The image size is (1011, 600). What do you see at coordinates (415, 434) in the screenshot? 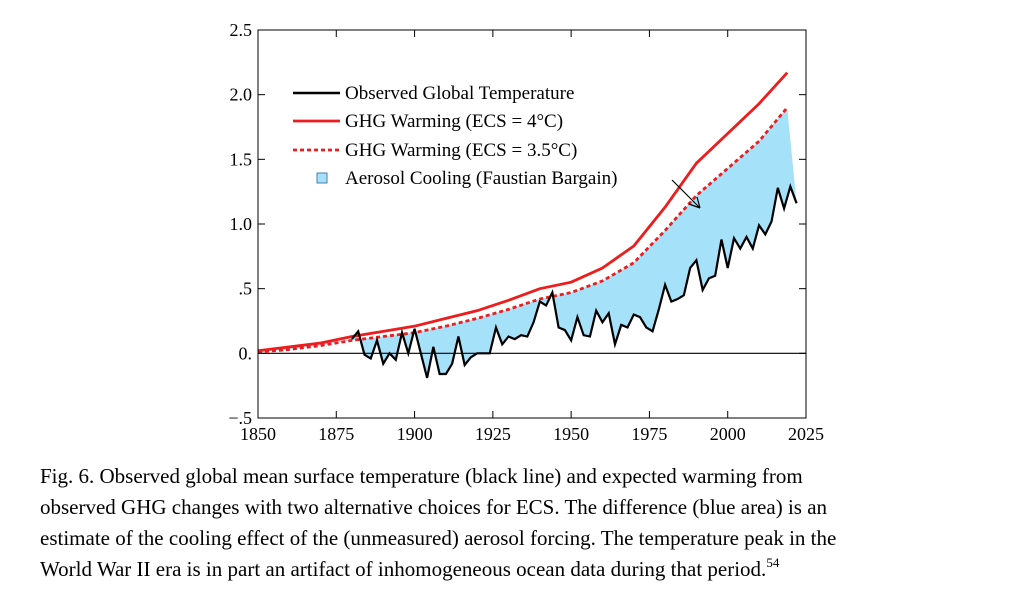
I see `x-tick-label: 1900` at bounding box center [415, 434].